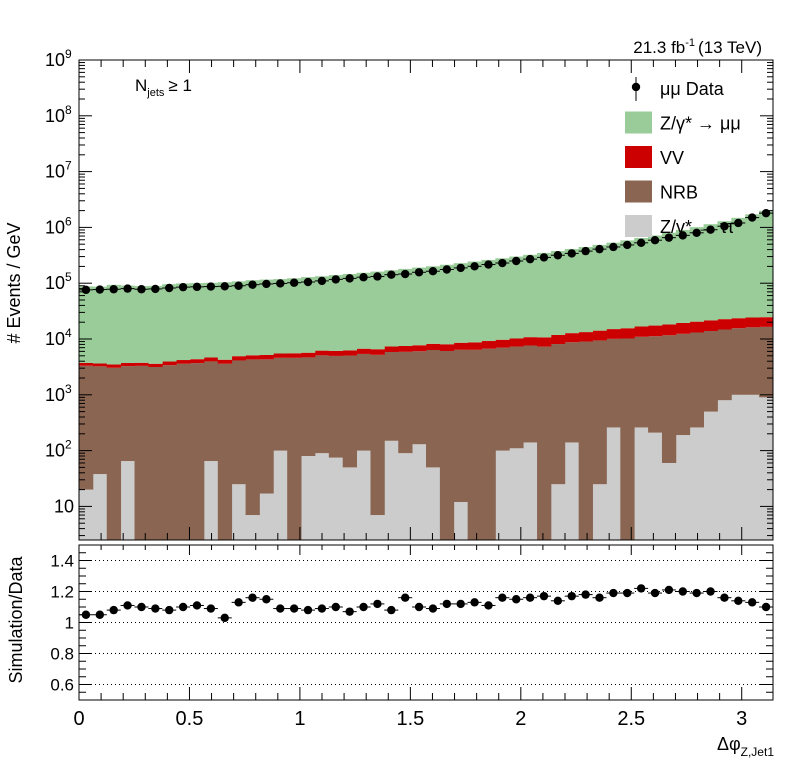 This screenshot has width=796, height=772. What do you see at coordinates (488, 300) in the screenshot?
I see `bar-z--29` at bounding box center [488, 300].